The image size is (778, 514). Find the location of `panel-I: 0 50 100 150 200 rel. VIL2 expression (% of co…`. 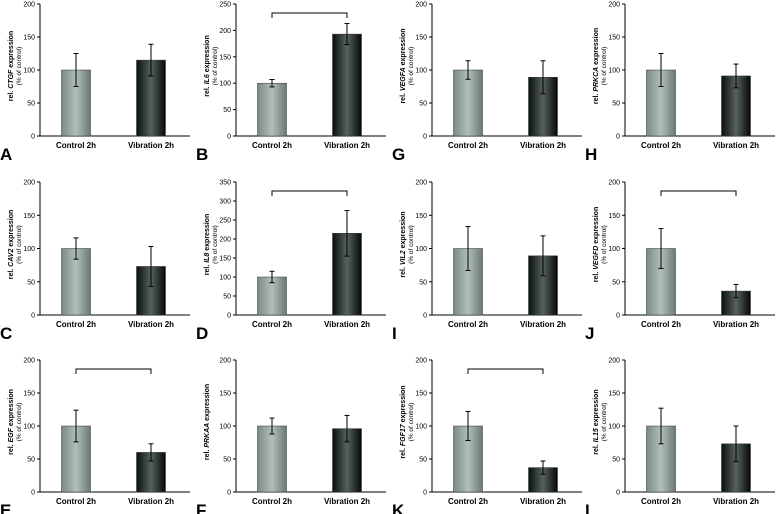

panel-I: 0 50 100 150 200 rel. VIL2 expression (% of co… is located at coordinates (487, 261).